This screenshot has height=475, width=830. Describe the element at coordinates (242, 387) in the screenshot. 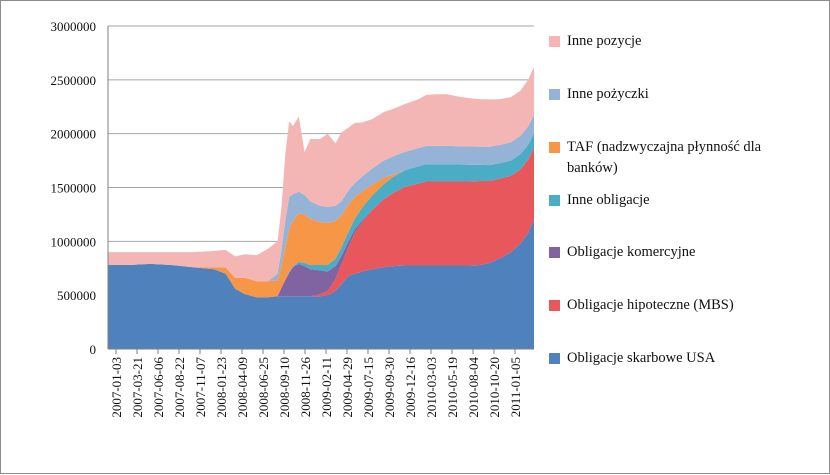

I see `x-tick-label: 2008-04-09` at that location.